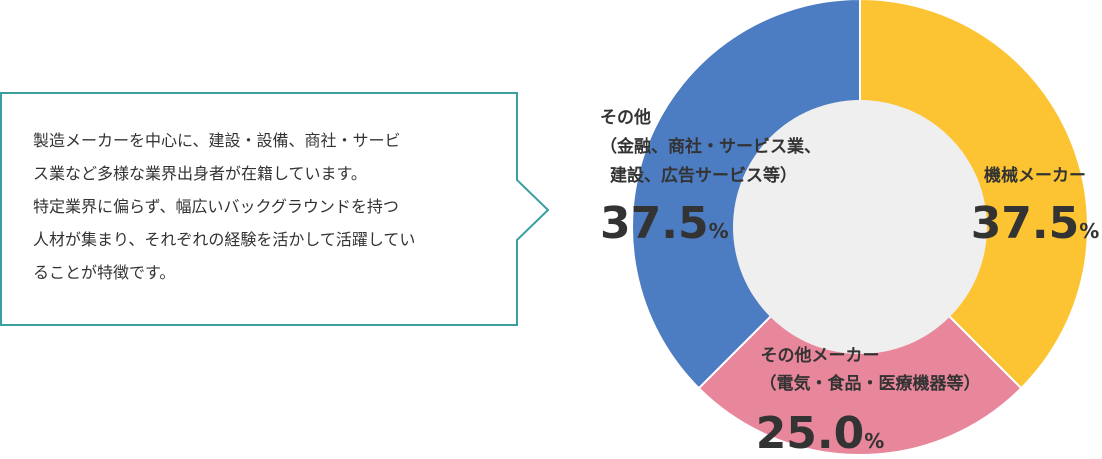  What do you see at coordinates (870, 383) in the screenshot?
I see `category-sublabel: （電気・食品・医療機器等）` at bounding box center [870, 383].